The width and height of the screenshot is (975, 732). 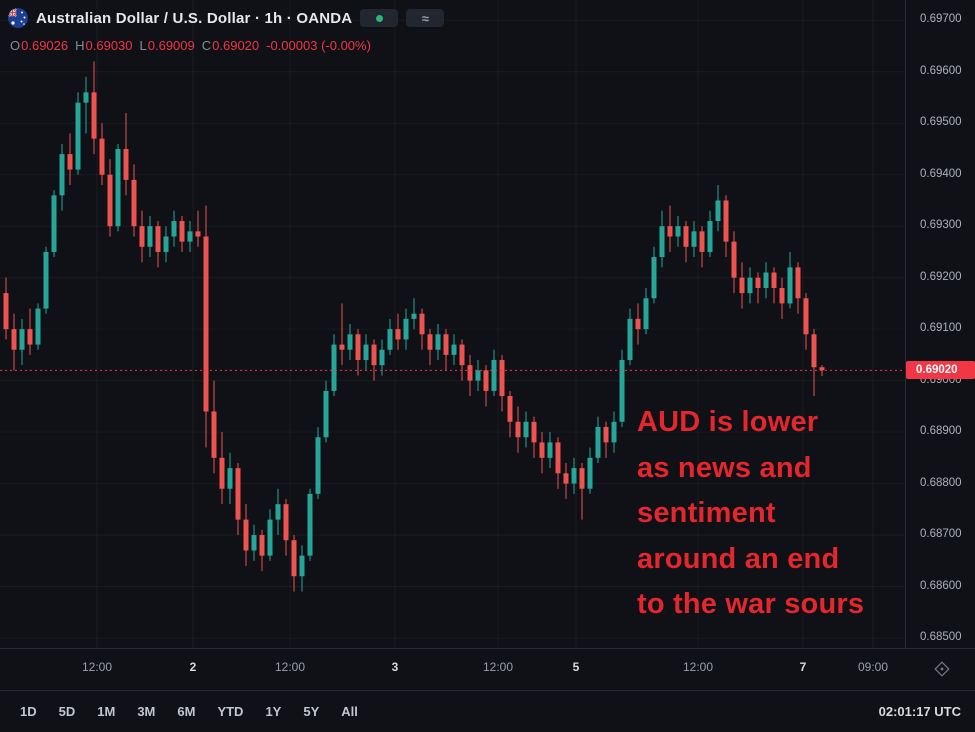 What do you see at coordinates (143, 45) in the screenshot?
I see `low-label: L` at bounding box center [143, 45].